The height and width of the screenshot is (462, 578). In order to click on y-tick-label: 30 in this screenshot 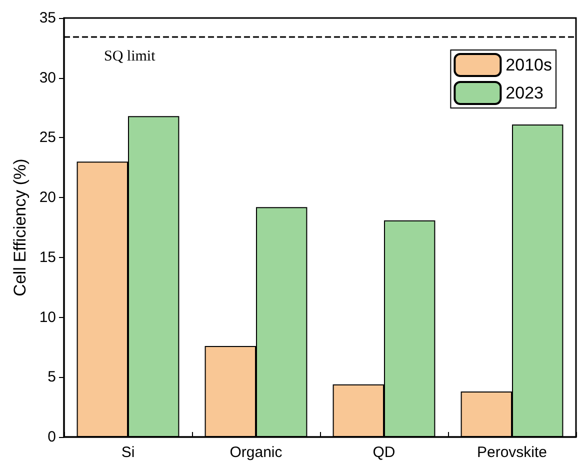, I will do `click(47, 77)`.